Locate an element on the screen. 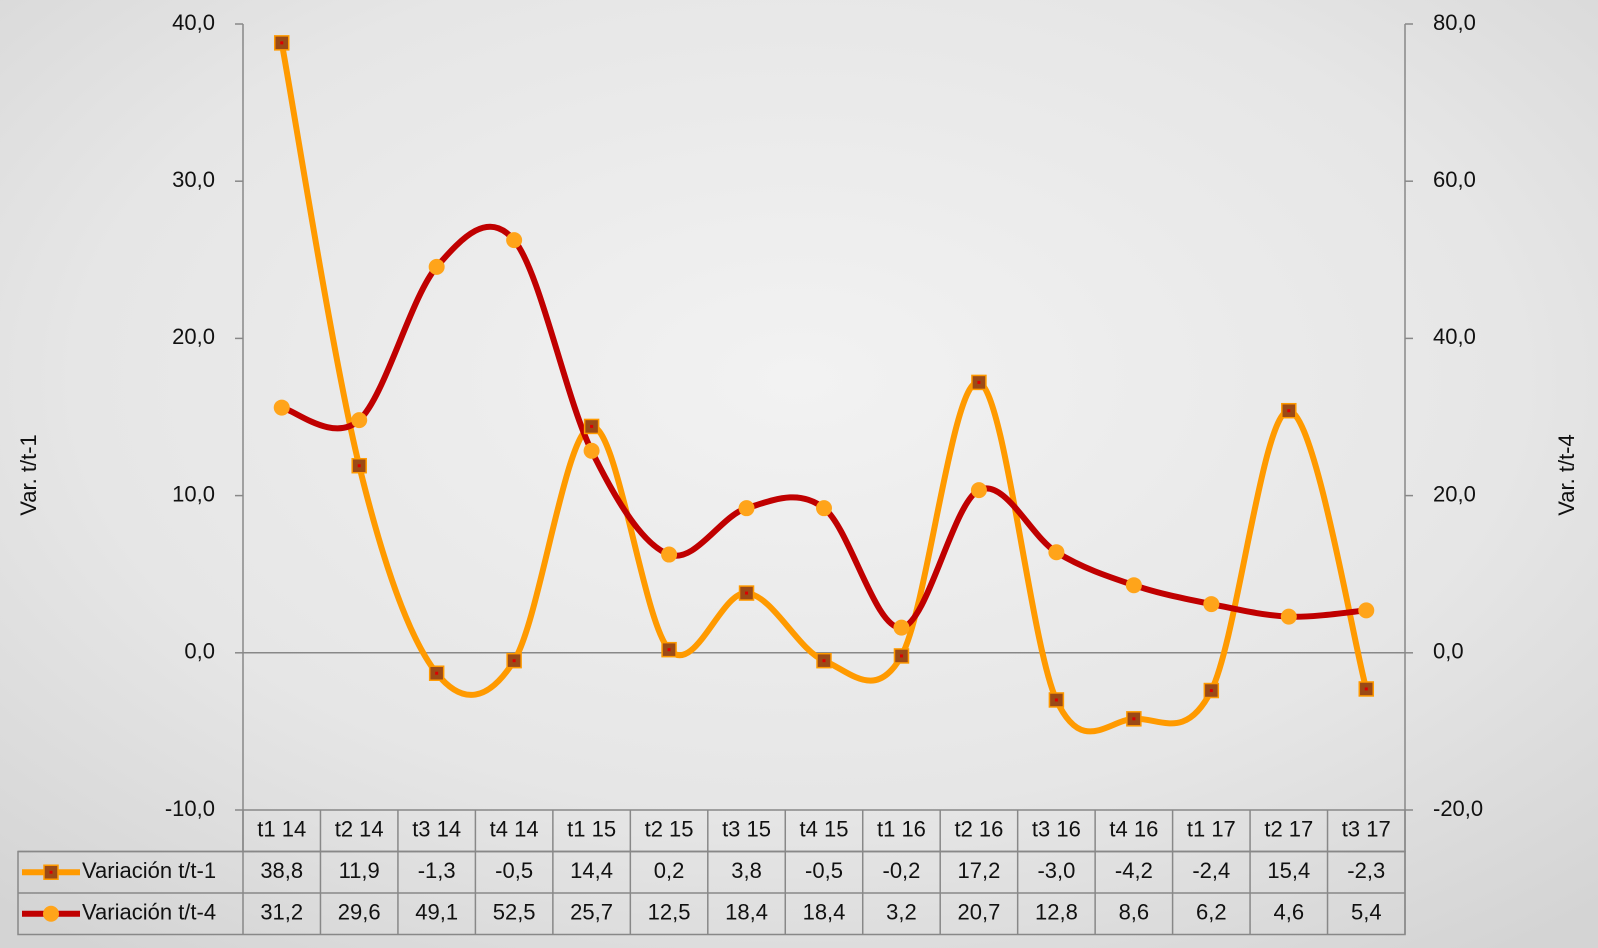  x-tick-label: t2 17 is located at coordinates (1288, 829).